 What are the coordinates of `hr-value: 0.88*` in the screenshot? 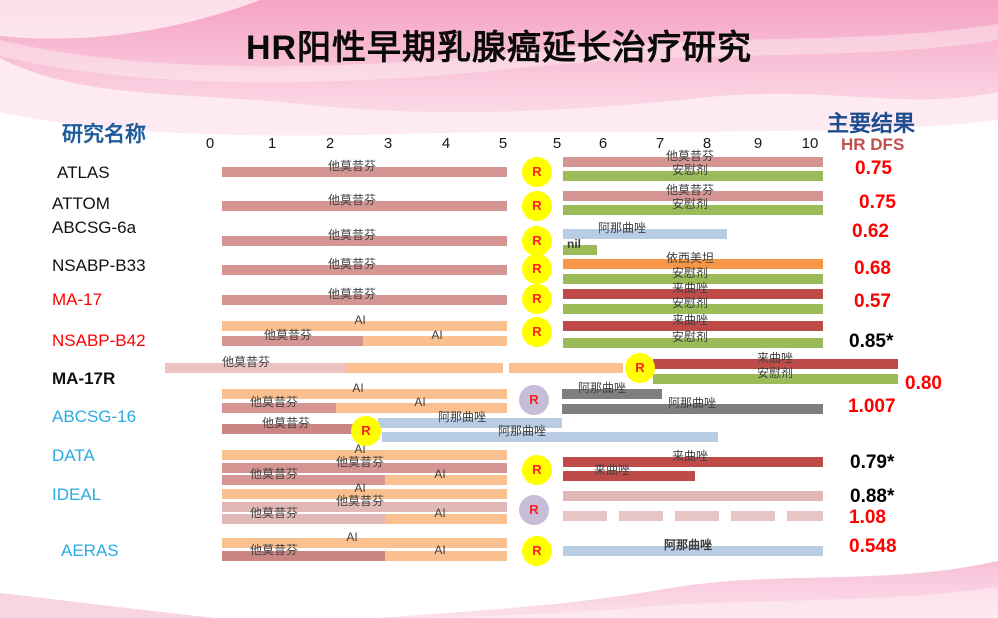 It's located at (872, 496).